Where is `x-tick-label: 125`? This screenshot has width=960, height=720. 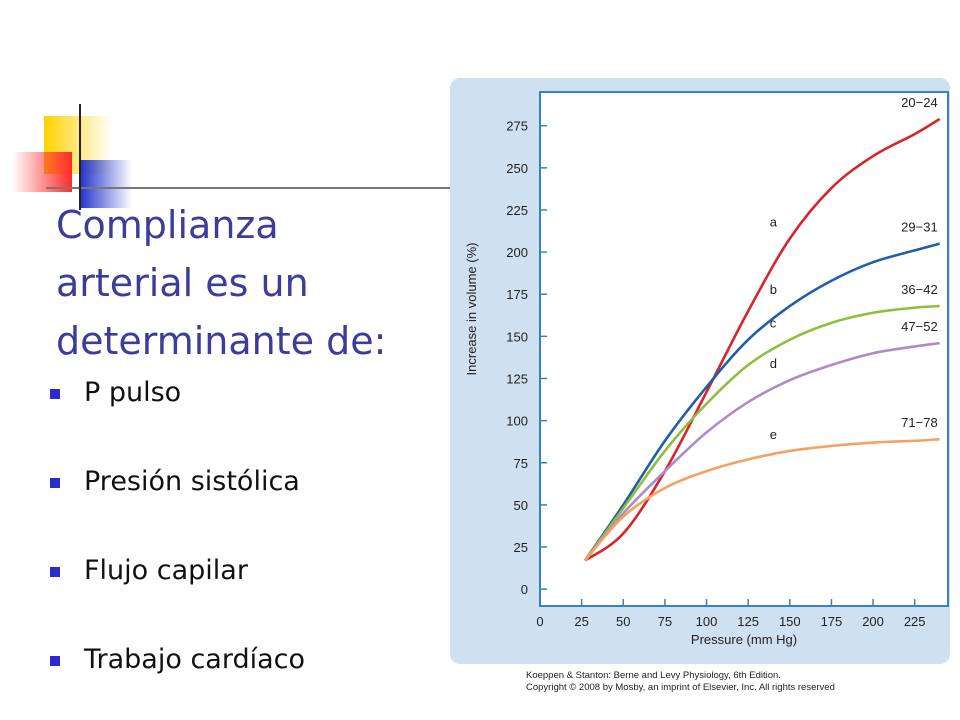
x-tick-label: 125 is located at coordinates (748, 621).